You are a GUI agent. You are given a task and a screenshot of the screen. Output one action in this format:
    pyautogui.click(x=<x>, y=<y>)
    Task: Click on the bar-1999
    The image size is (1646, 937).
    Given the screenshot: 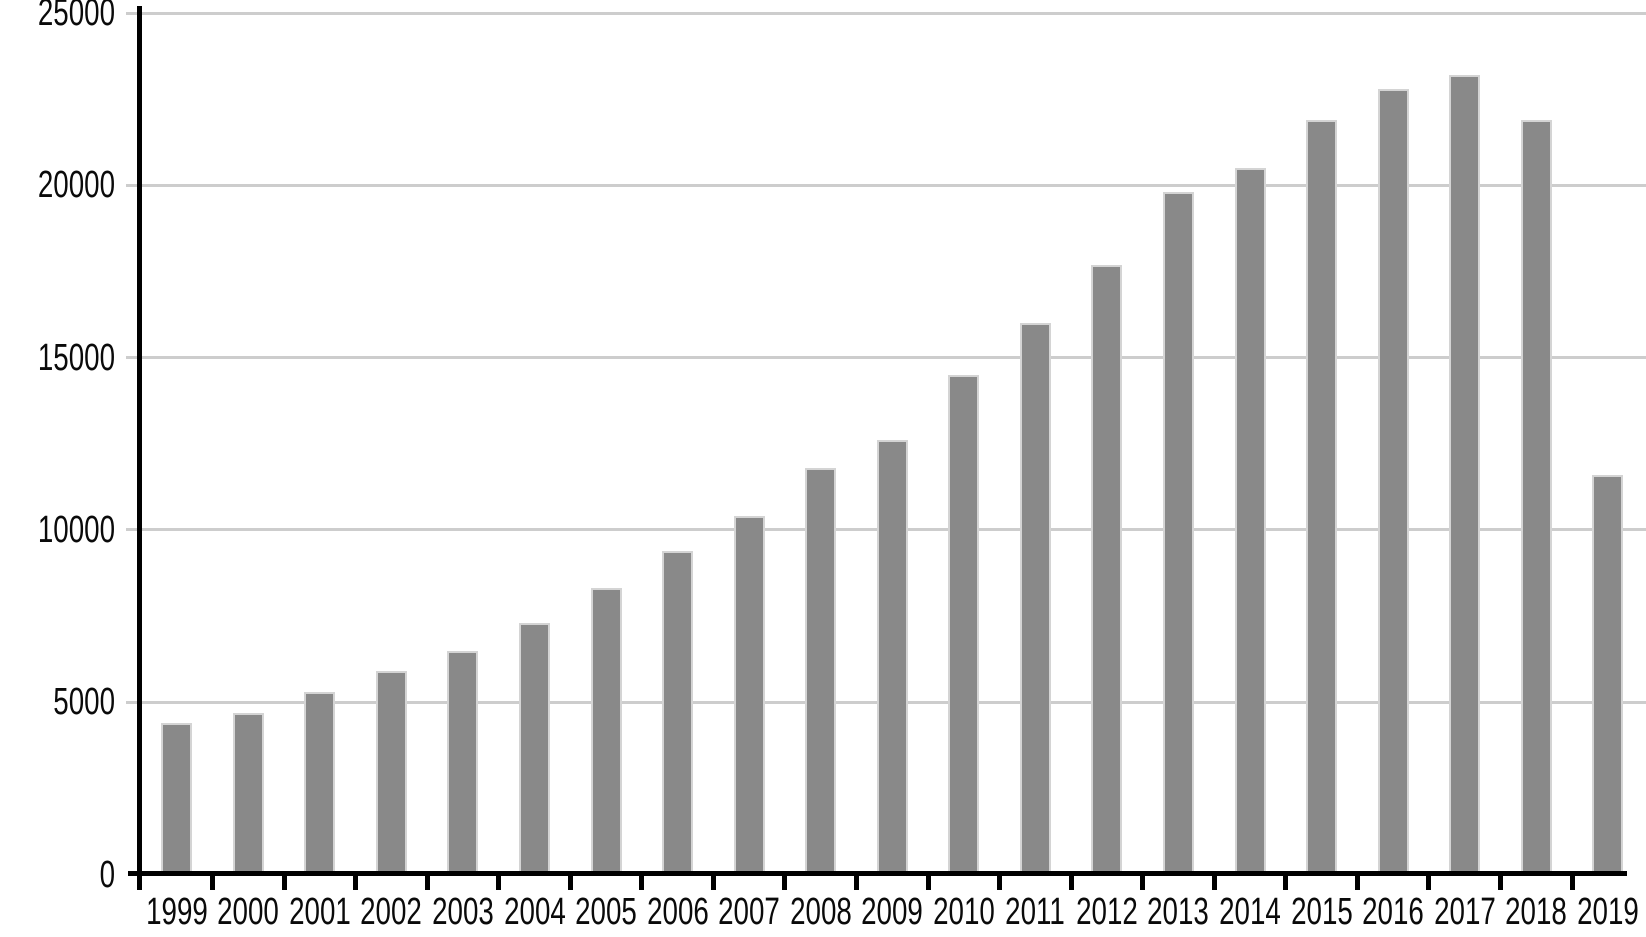 What is the action you would take?
    pyautogui.click(x=177, y=798)
    